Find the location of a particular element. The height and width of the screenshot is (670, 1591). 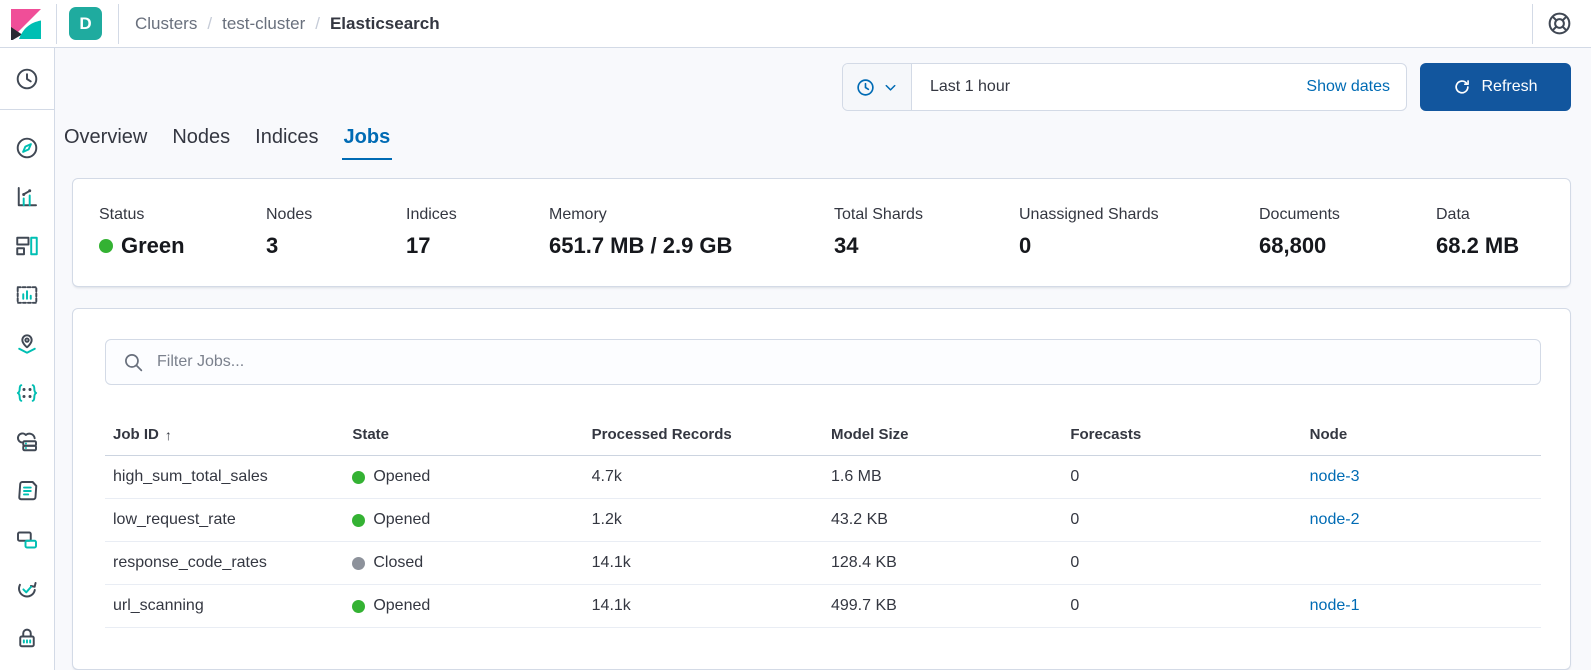

processed-records-cell: 1.2k is located at coordinates (606, 519).